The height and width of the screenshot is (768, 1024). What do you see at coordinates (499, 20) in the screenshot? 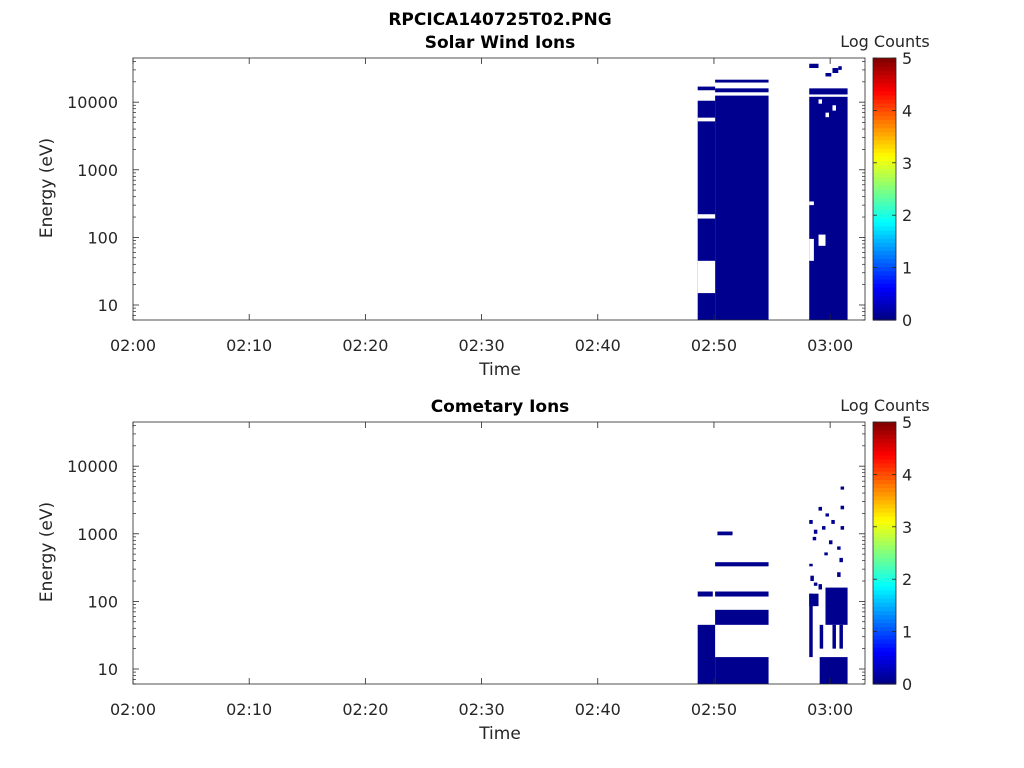
I see `figure-title: RPCICA140725T02.PNG` at bounding box center [499, 20].